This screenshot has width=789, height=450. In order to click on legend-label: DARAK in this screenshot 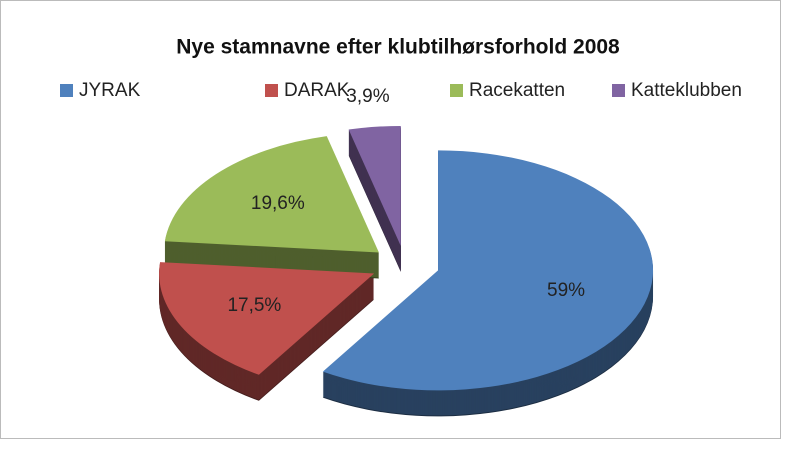, I will do `click(317, 90)`.